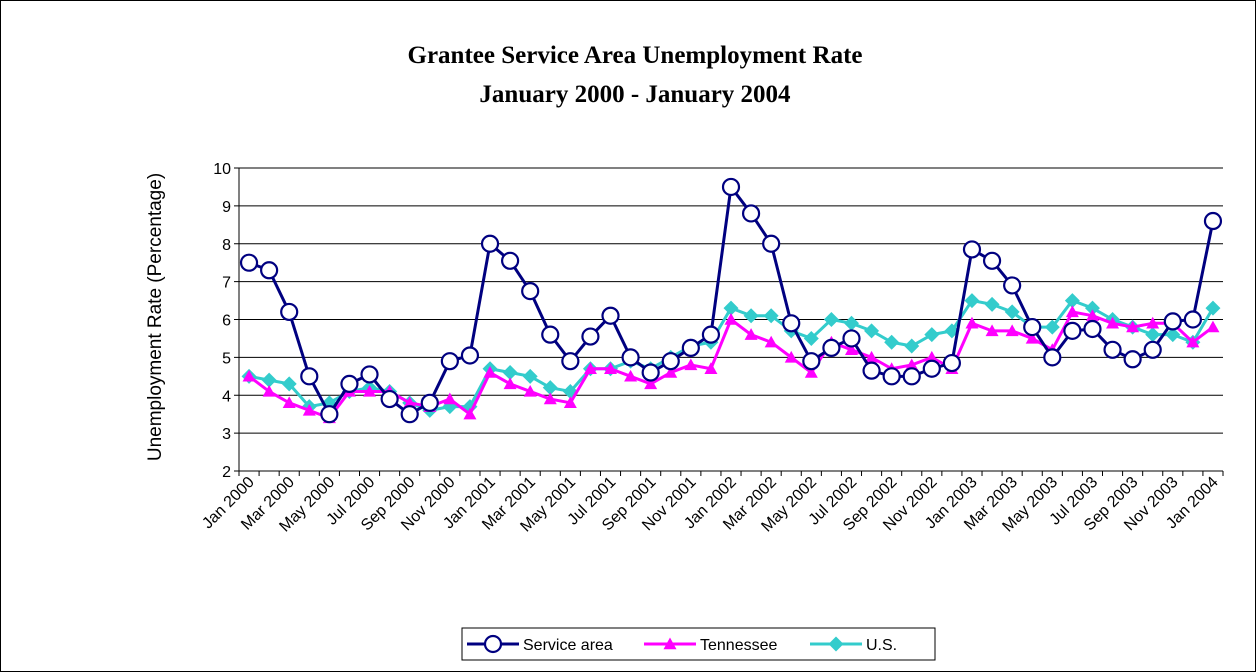  What do you see at coordinates (738, 645) in the screenshot?
I see `legend-label: Tennessee` at bounding box center [738, 645].